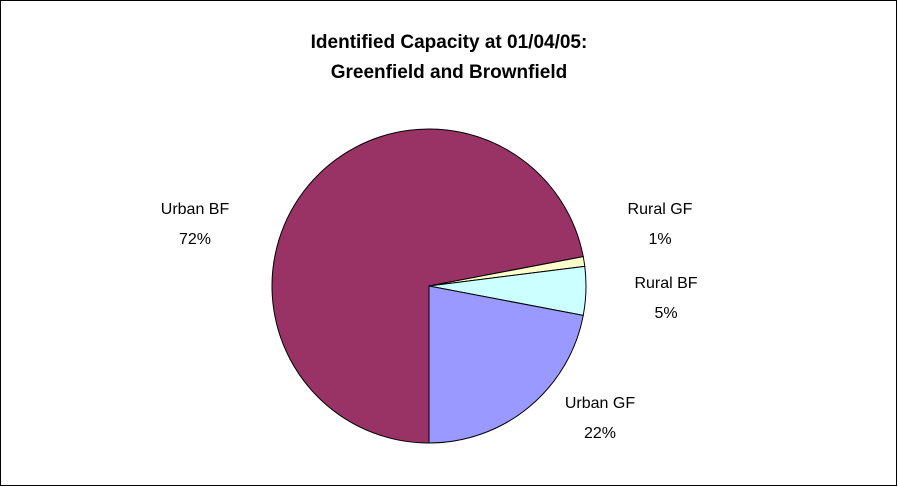 This screenshot has height=487, width=898. Describe the element at coordinates (660, 209) in the screenshot. I see `slice-label: Rural GF` at that location.